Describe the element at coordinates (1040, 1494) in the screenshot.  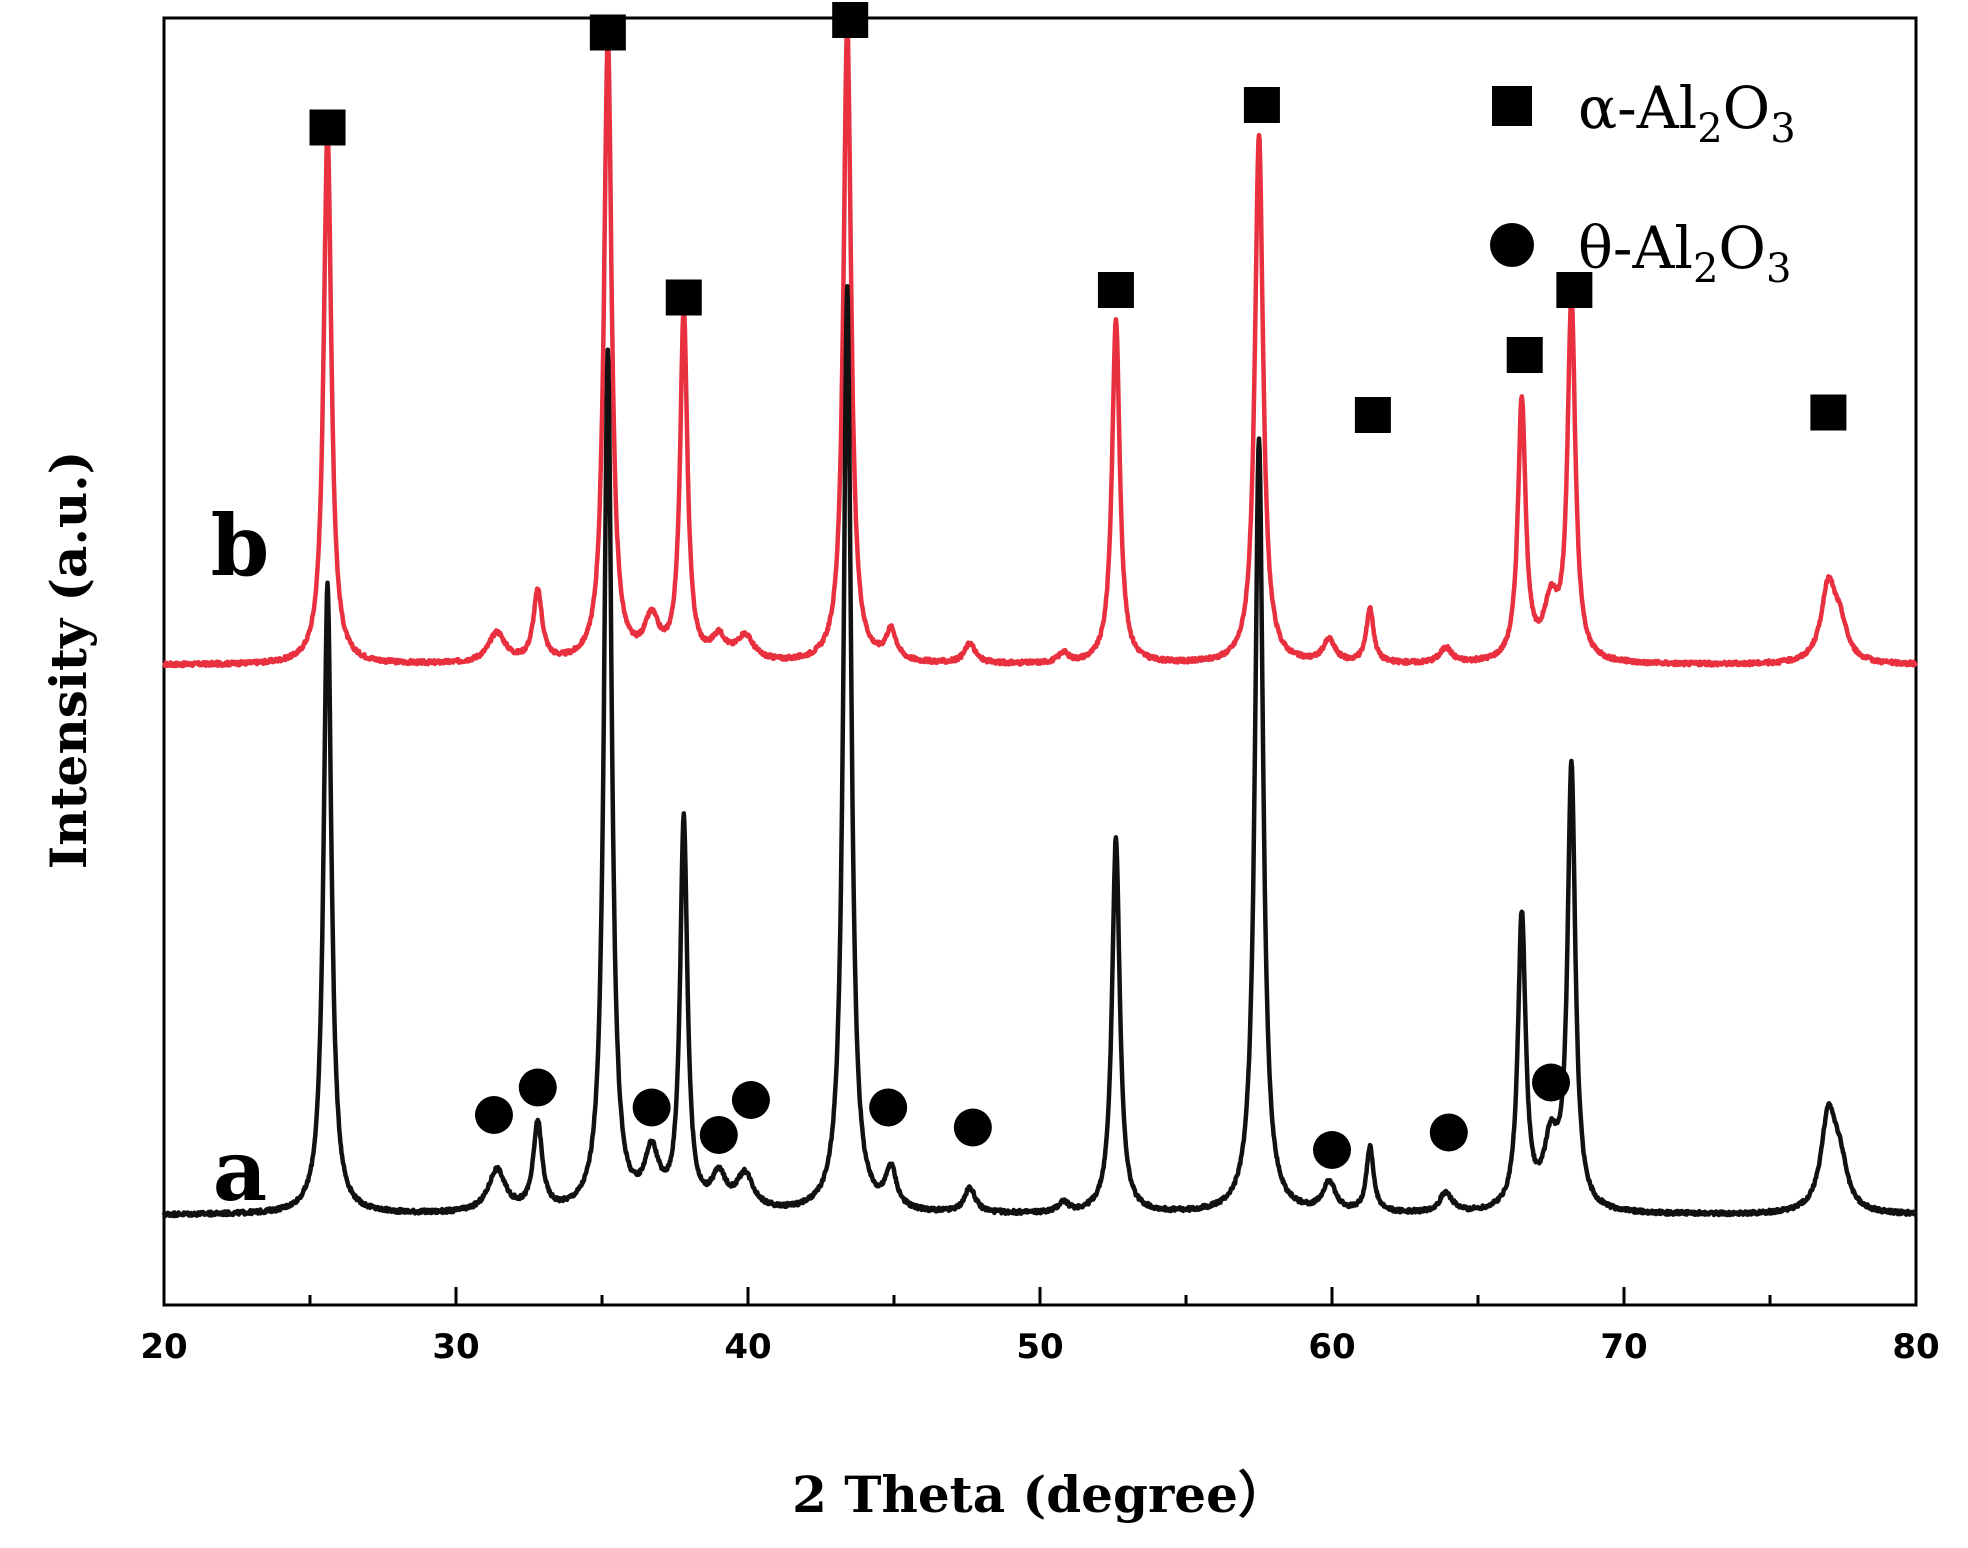
I see `x-axis-title: 2 Theta (degree）` at that location.